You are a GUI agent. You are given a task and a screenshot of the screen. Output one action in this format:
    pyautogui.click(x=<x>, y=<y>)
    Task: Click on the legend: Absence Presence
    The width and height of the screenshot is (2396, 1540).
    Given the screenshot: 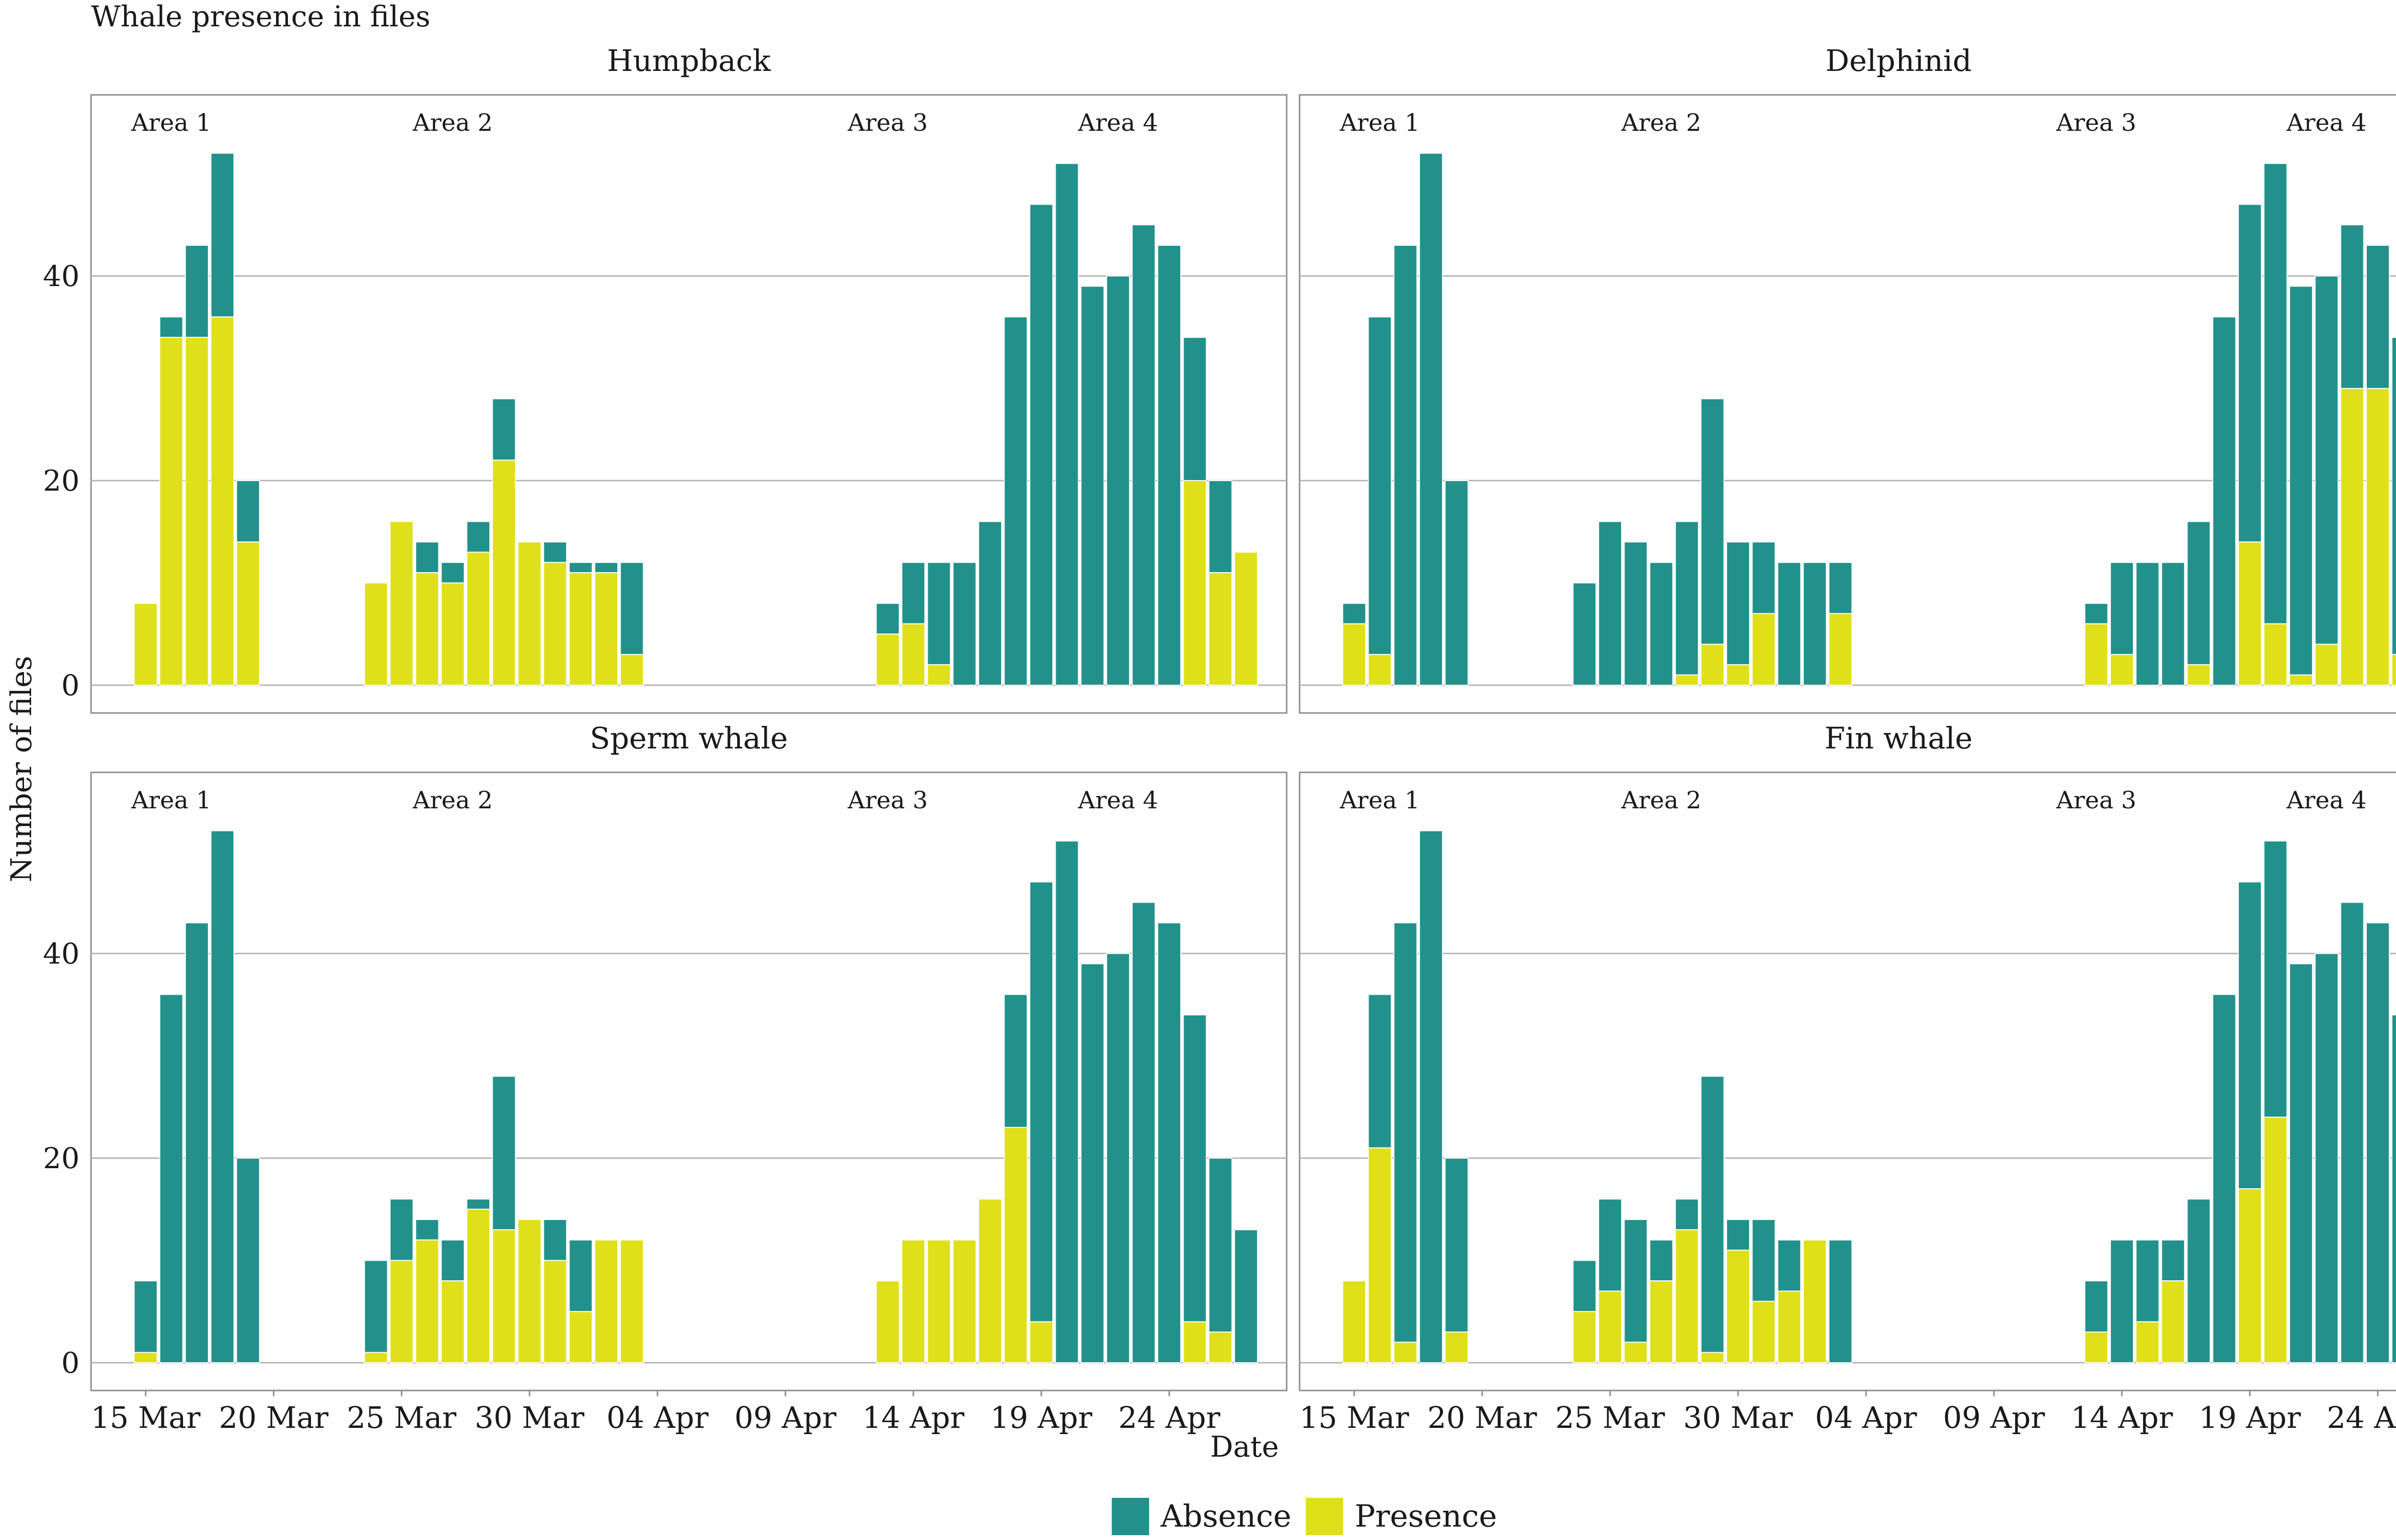 What is the action you would take?
    pyautogui.click(x=1304, y=1516)
    